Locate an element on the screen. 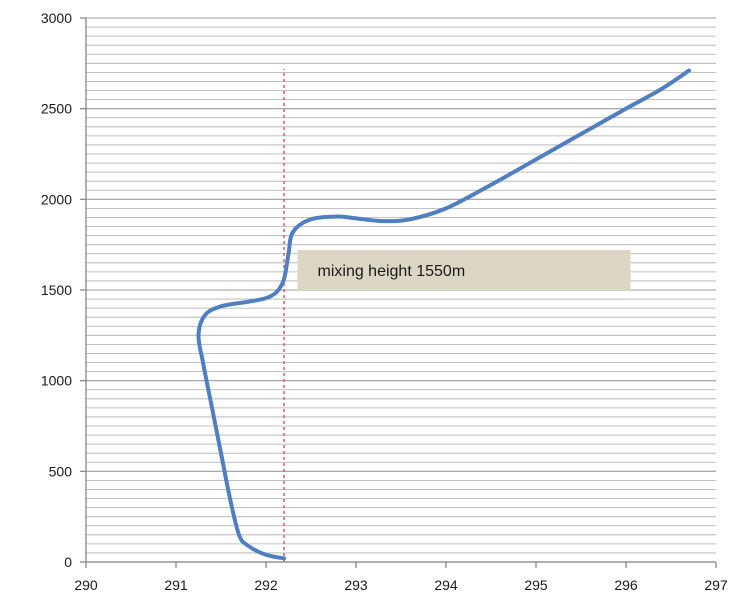 This screenshot has height=616, width=745. y-tick-label: 3000 is located at coordinates (56, 18).